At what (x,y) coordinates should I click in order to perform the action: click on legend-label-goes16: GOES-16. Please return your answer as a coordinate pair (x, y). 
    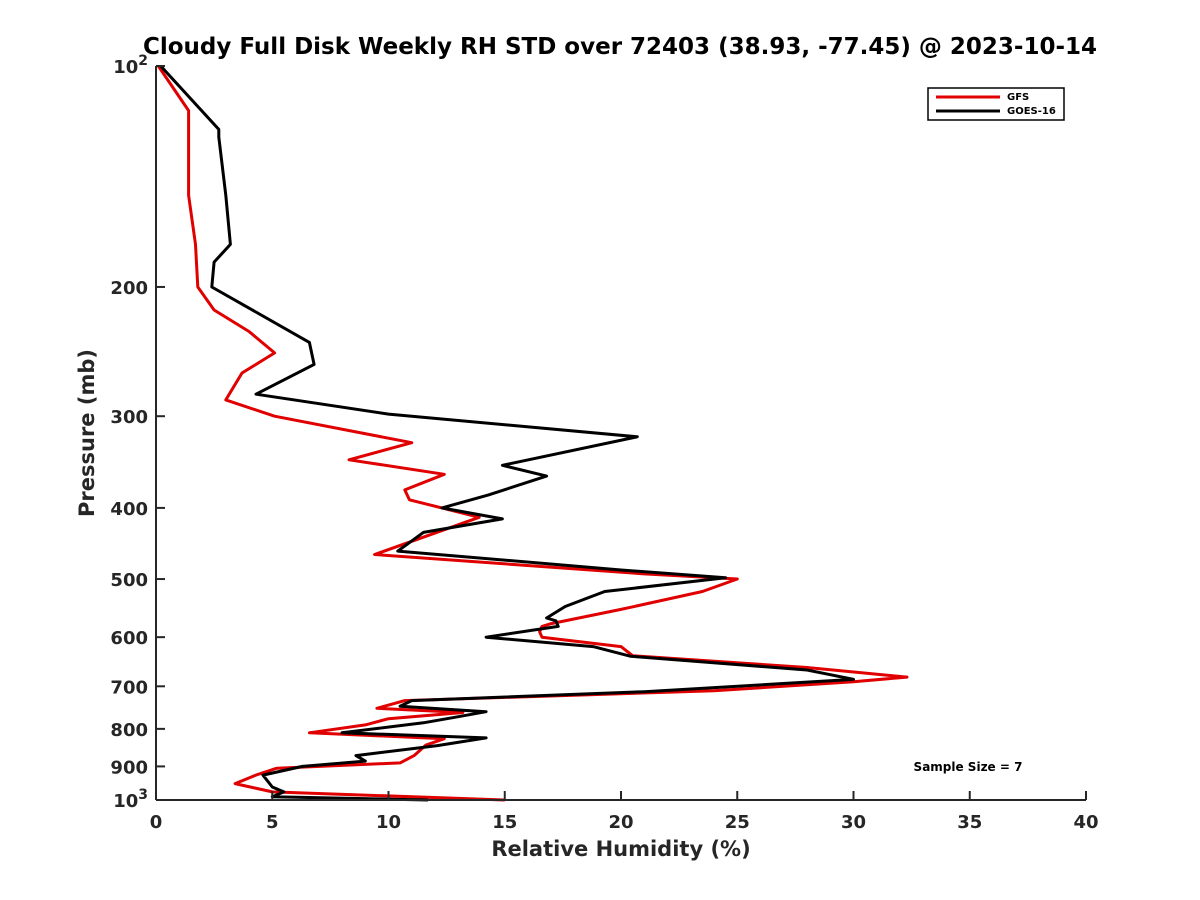
    Looking at the image, I should click on (1031, 111).